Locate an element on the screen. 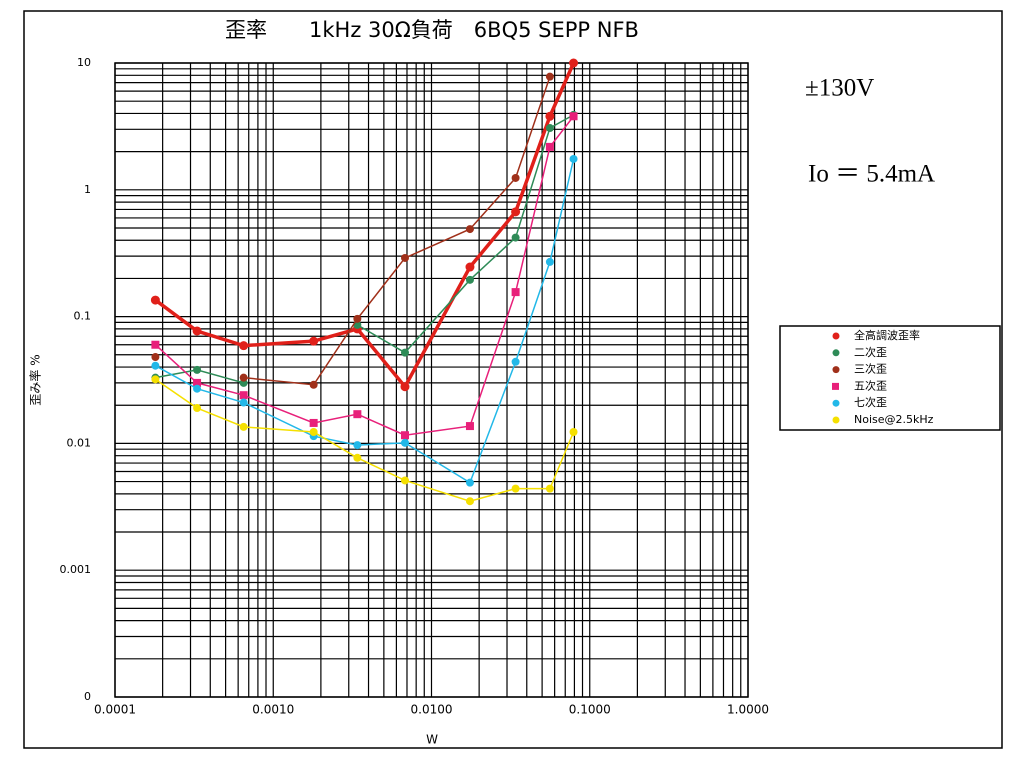  x-tick-label: 0.0001 is located at coordinates (115, 710).